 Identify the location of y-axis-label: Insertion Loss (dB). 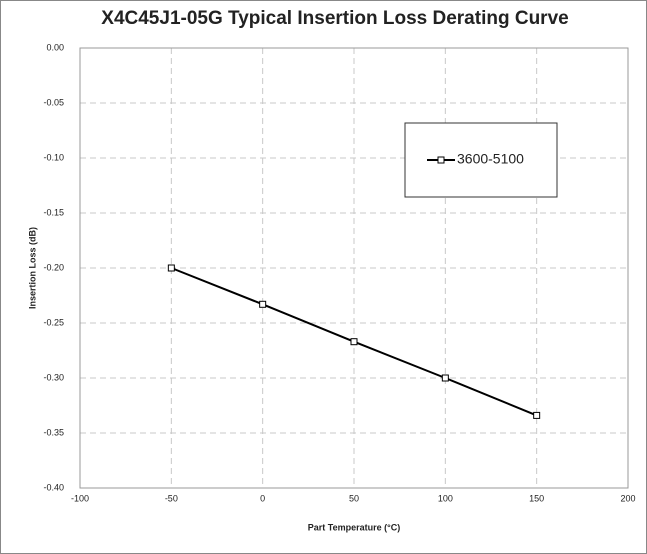
(32, 268).